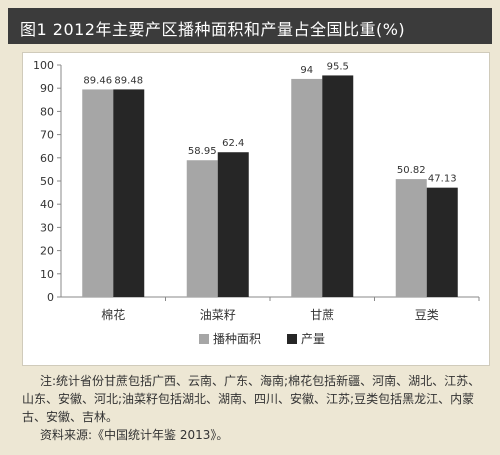  Describe the element at coordinates (47, 204) in the screenshot. I see `y-tick-label: 40` at that location.